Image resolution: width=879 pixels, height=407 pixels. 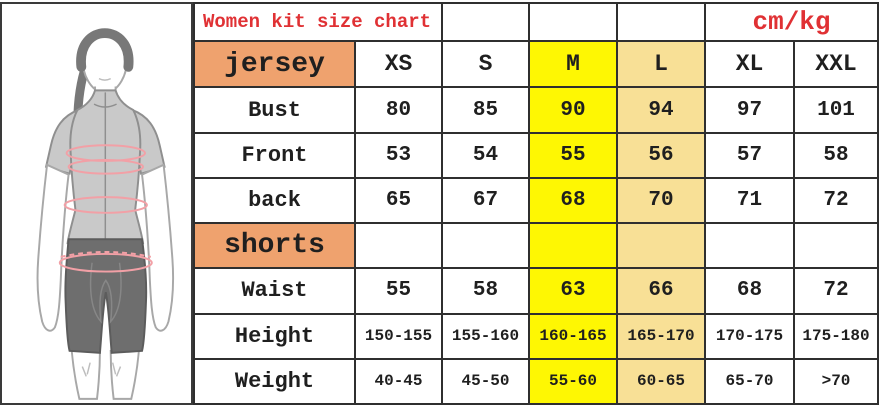 I want to click on cell-value: 40-45, so click(x=398, y=381).